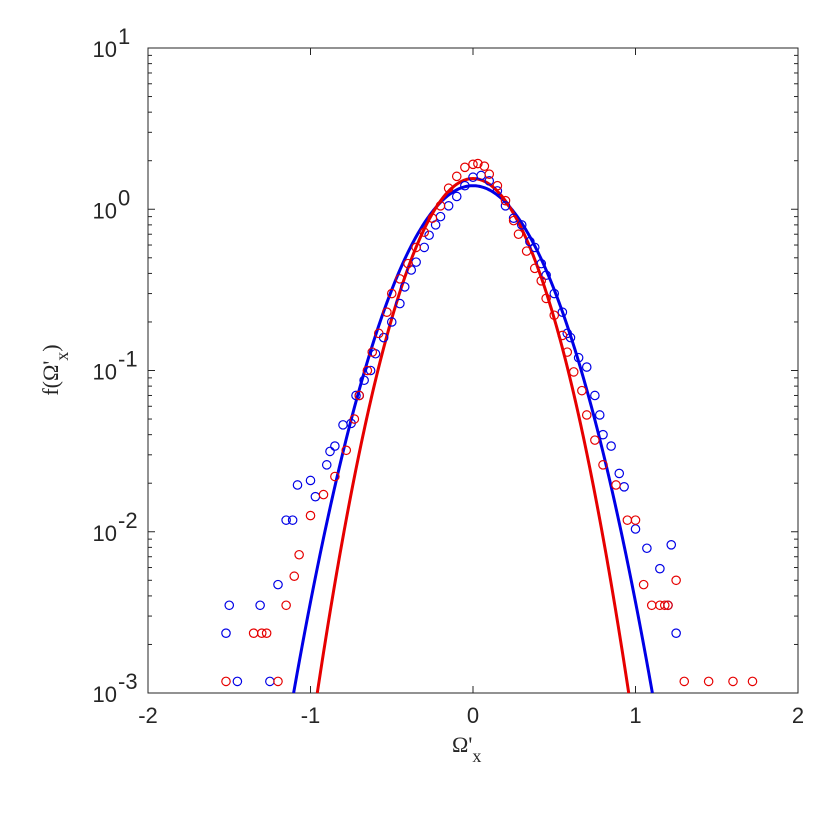 This screenshot has height=813, width=830. I want to click on y-axis-title-main: f(Ω', so click(50, 378).